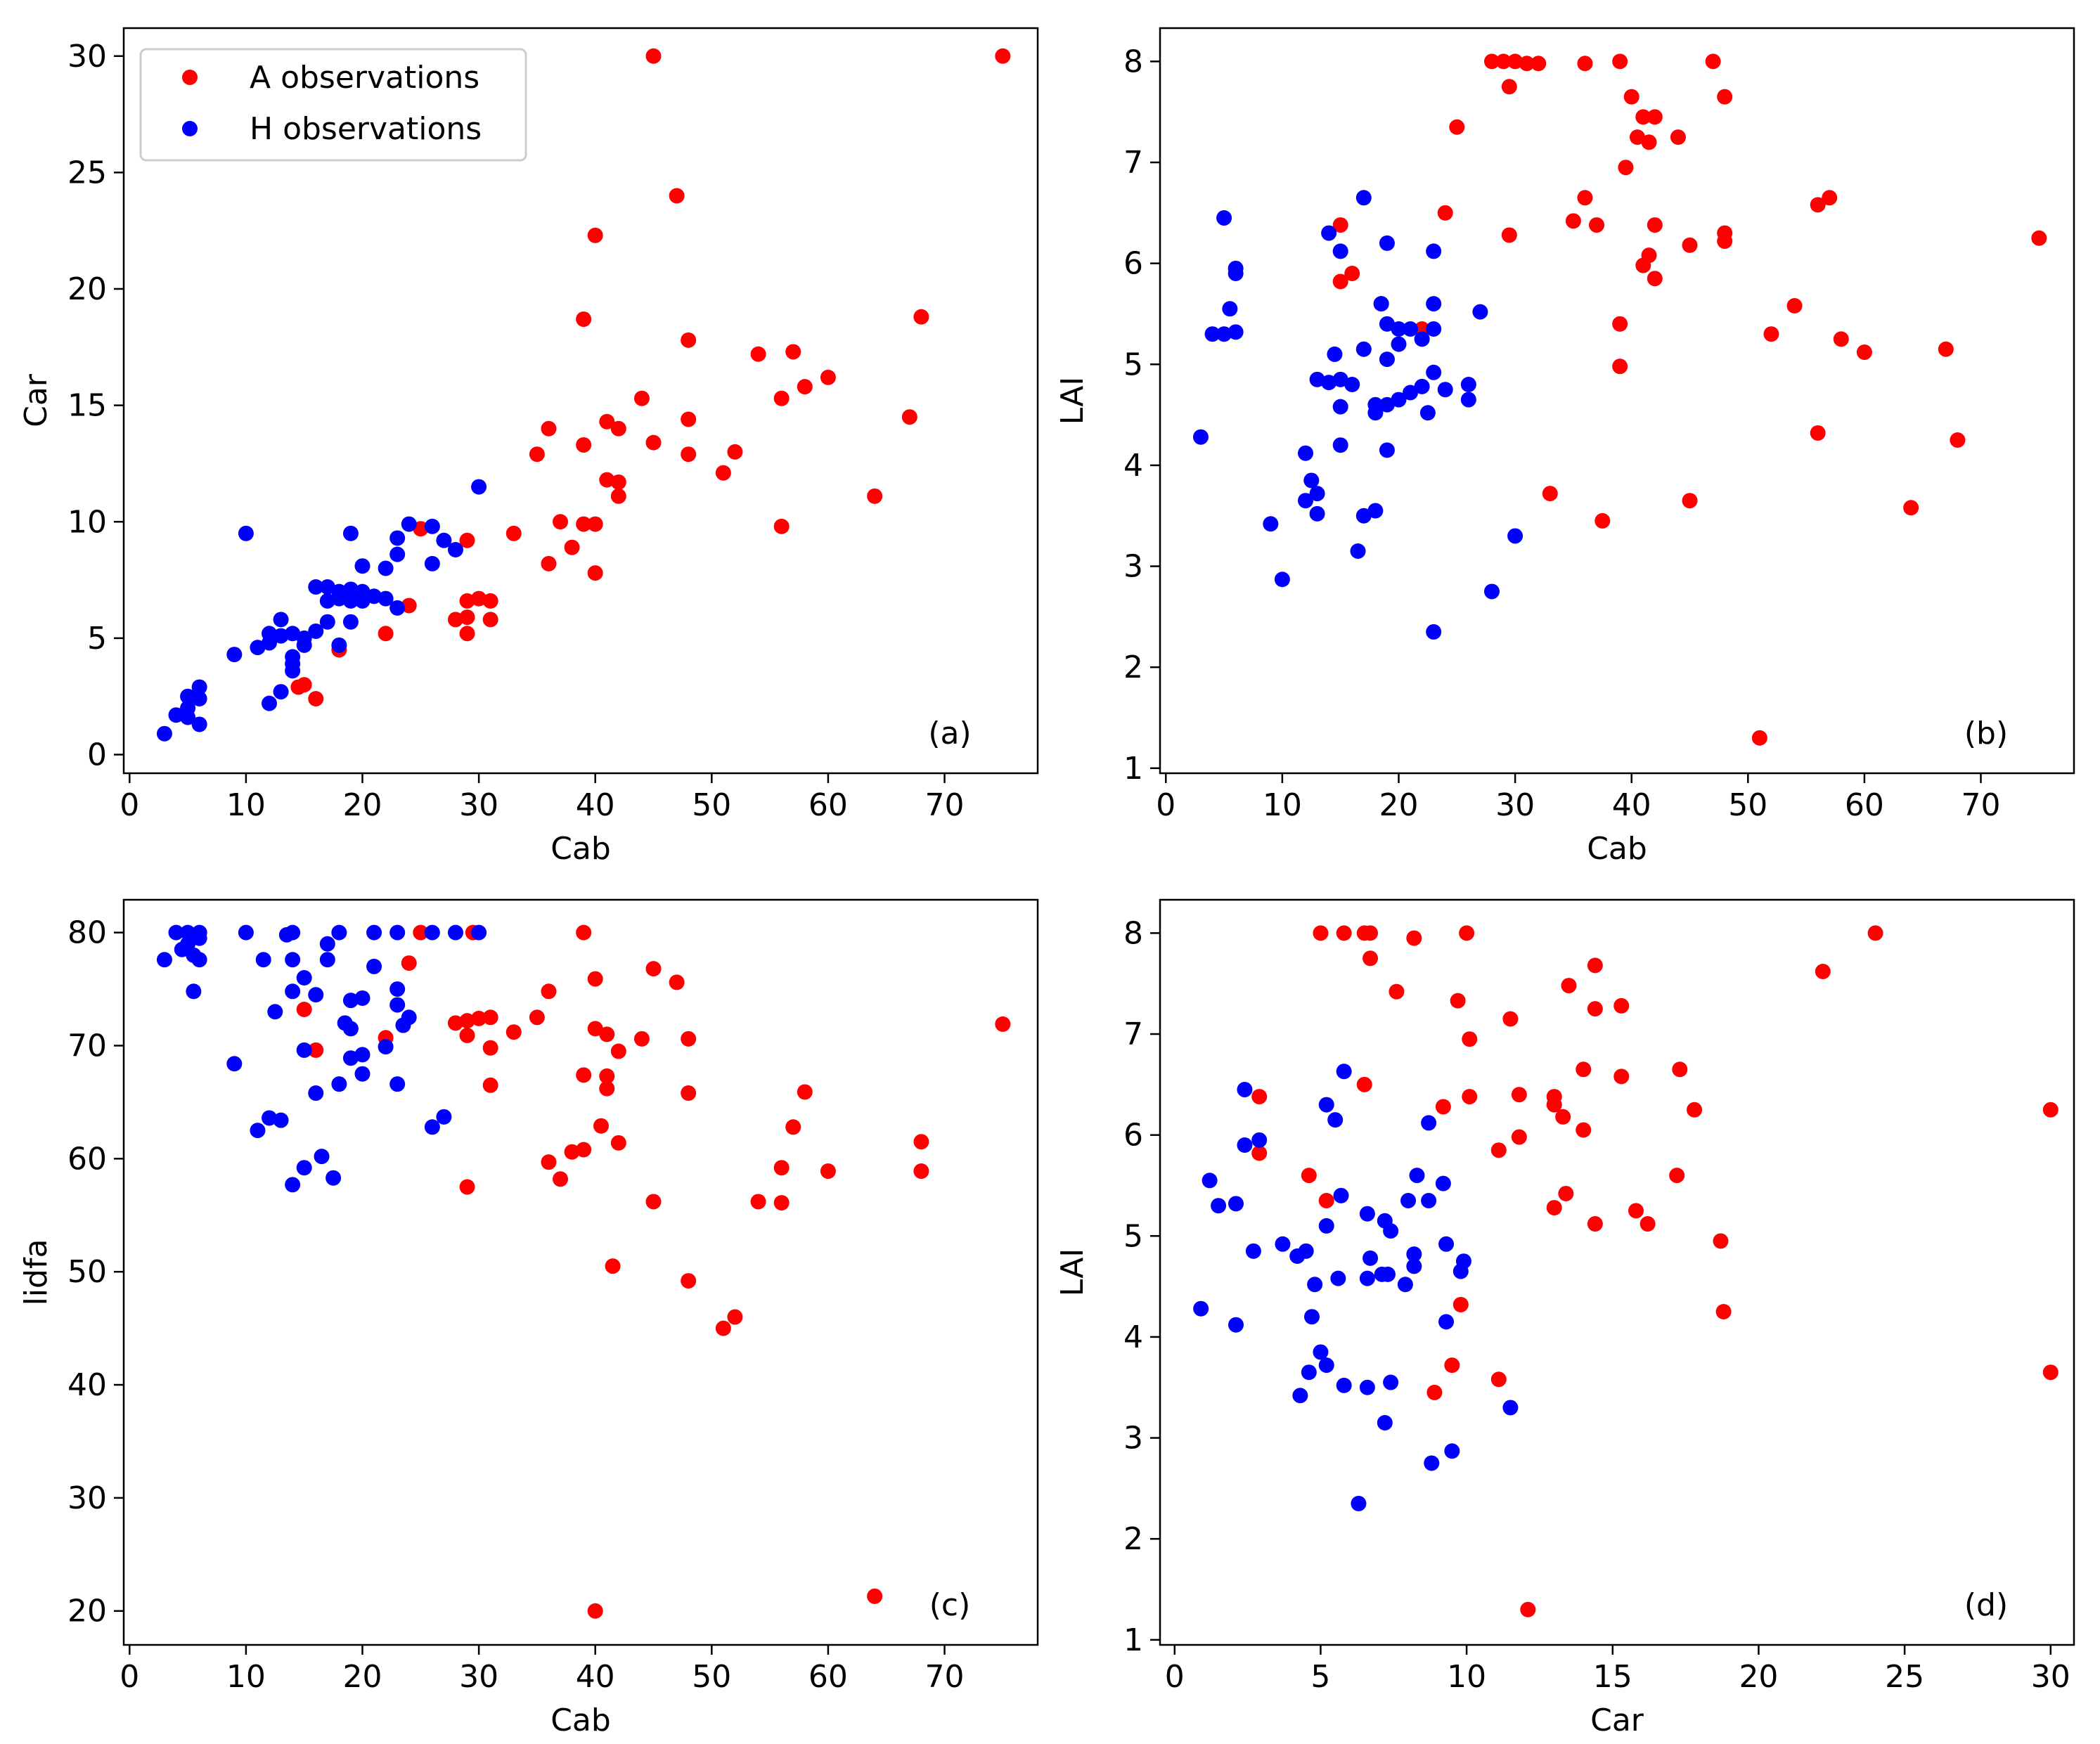 This screenshot has width=2100, height=1744. Describe the element at coordinates (711, 805) in the screenshot. I see `x-tick-label-a-5: 50` at that location.